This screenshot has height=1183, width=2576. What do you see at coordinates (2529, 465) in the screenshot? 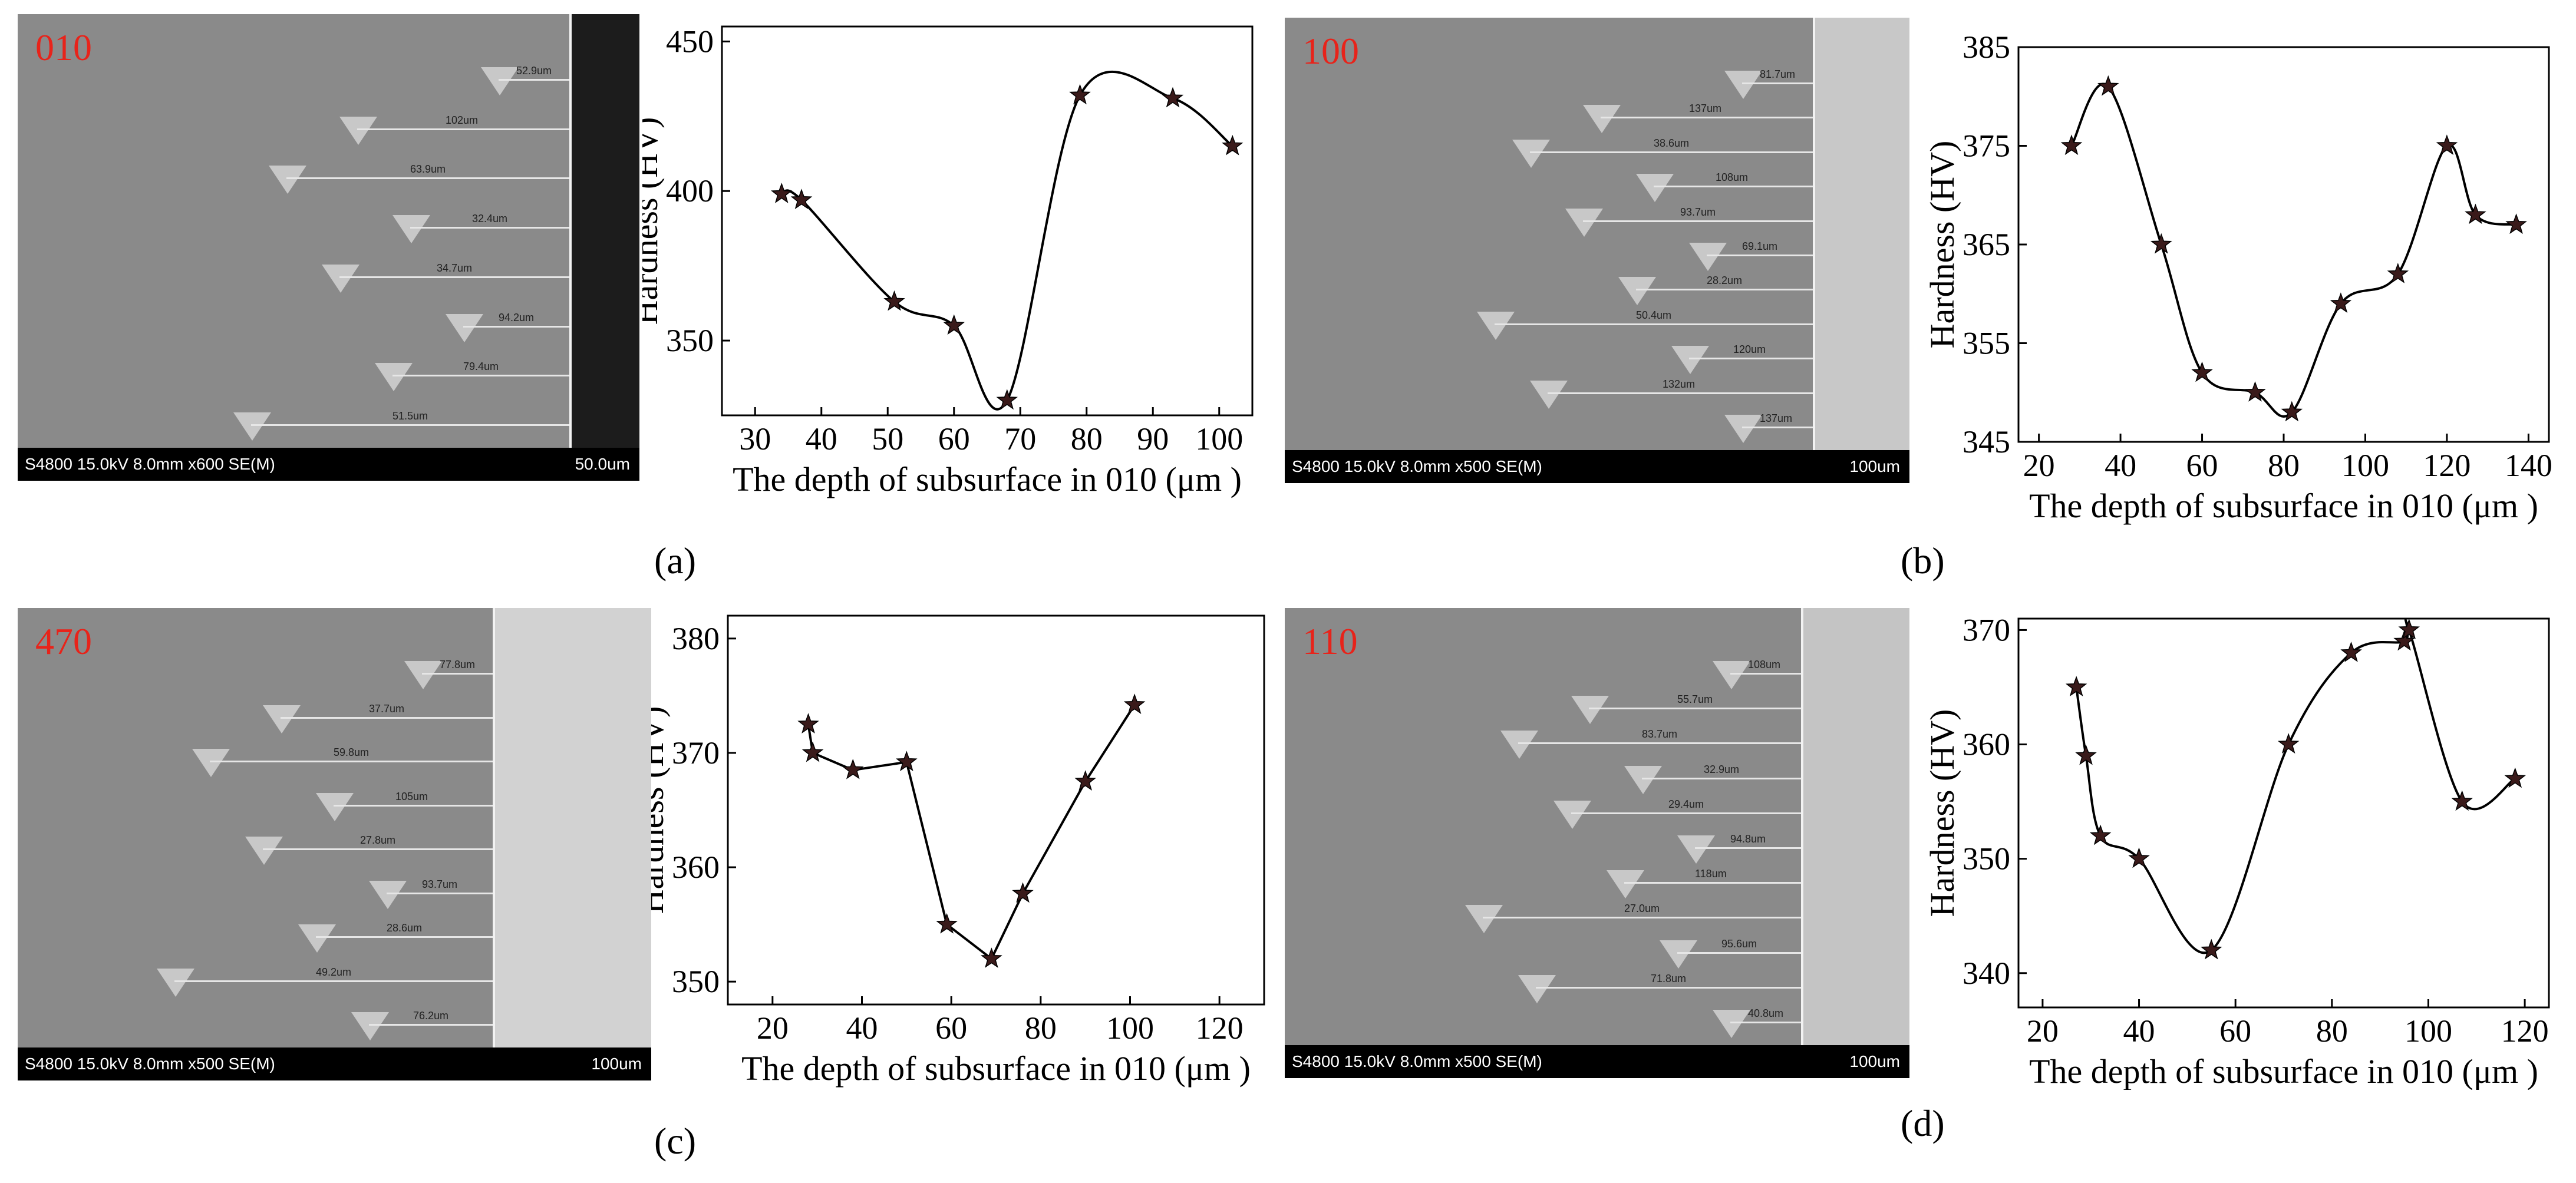
I see `x-tick-label: 140` at bounding box center [2529, 465].